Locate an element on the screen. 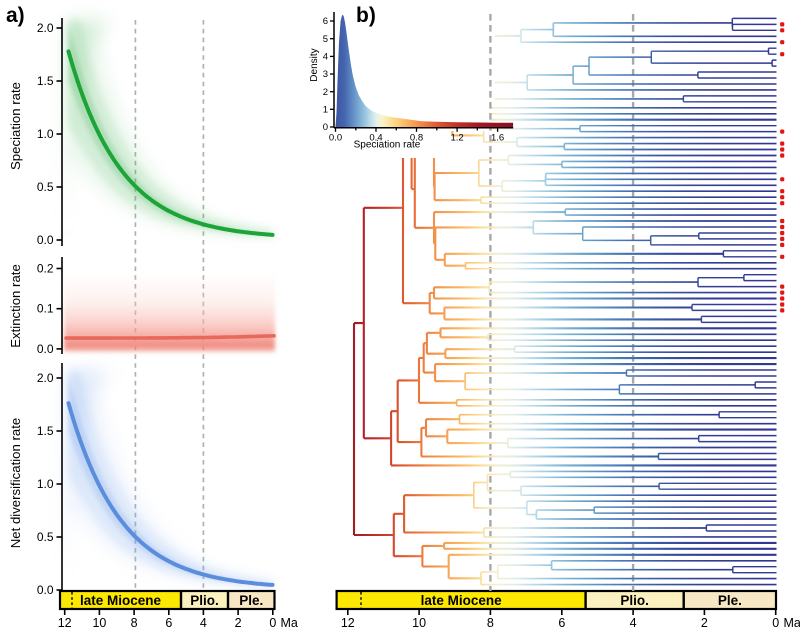  svg-text: 0.4 is located at coordinates (375, 138).